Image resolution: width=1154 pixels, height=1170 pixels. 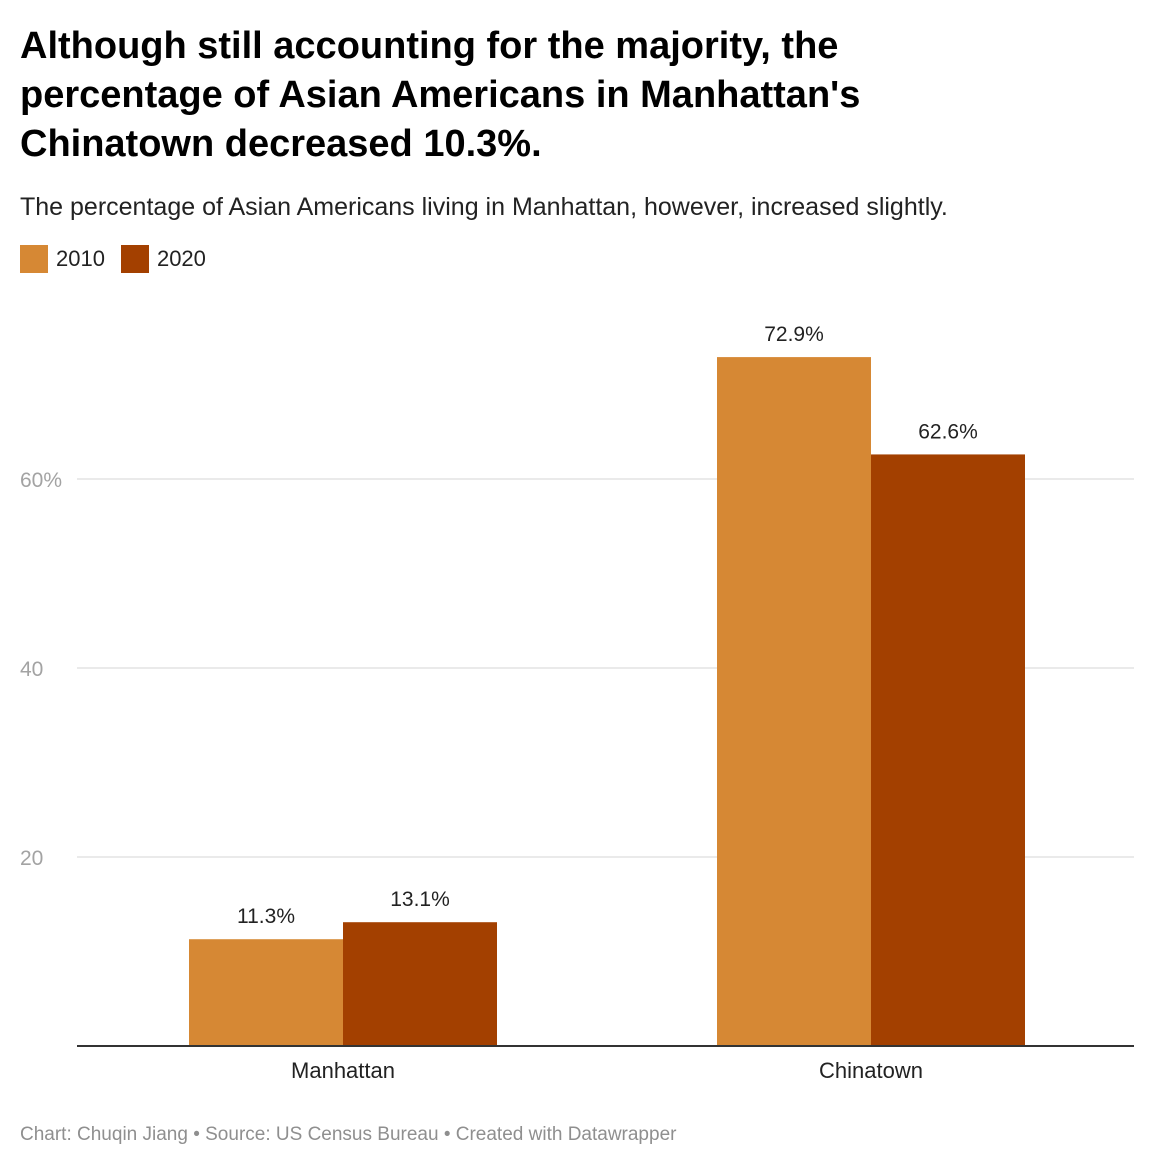 I want to click on y-tick-label-40: 40, so click(x=31, y=669).